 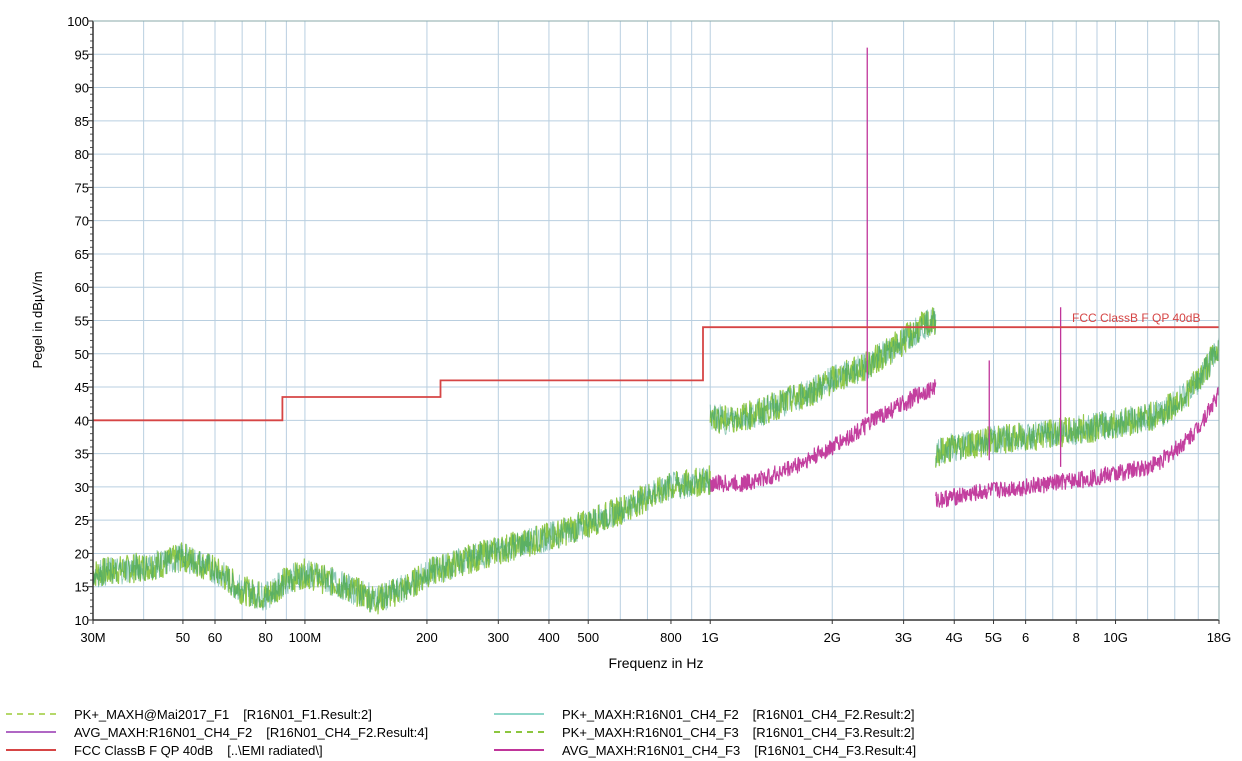 I want to click on legend-series-name: AVG_MAXH:R16N01_CH4_F3, so click(x=651, y=750).